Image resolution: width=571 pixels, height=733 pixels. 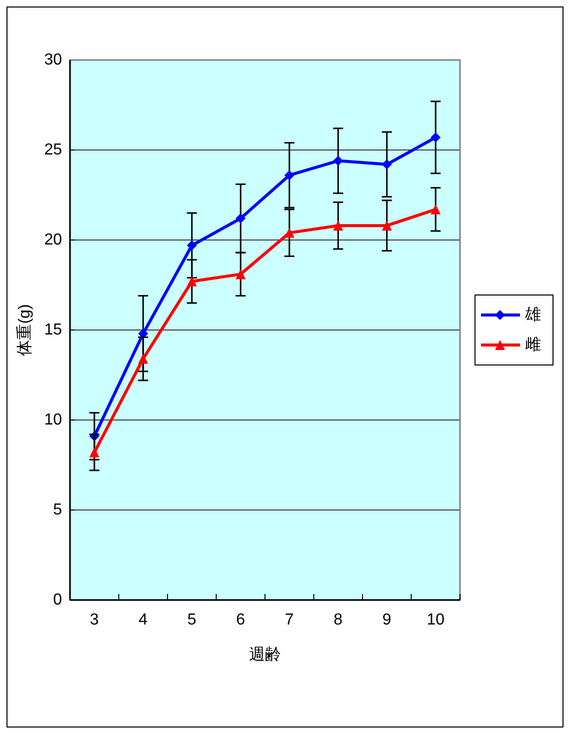 I want to click on x-tick-label: 5, so click(x=191, y=620).